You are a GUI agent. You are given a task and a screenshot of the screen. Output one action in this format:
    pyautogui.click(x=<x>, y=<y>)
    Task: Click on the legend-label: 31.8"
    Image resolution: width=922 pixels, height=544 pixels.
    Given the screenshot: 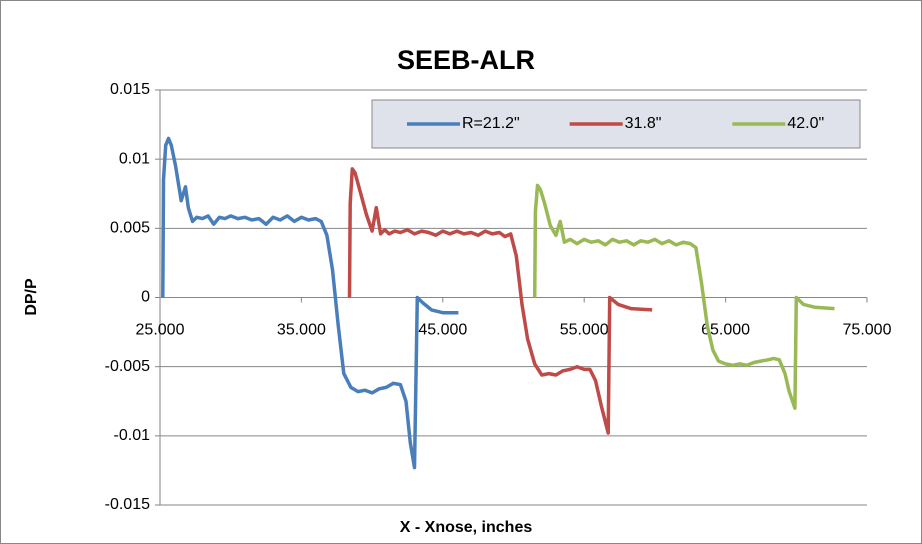 What is the action you would take?
    pyautogui.click(x=643, y=123)
    